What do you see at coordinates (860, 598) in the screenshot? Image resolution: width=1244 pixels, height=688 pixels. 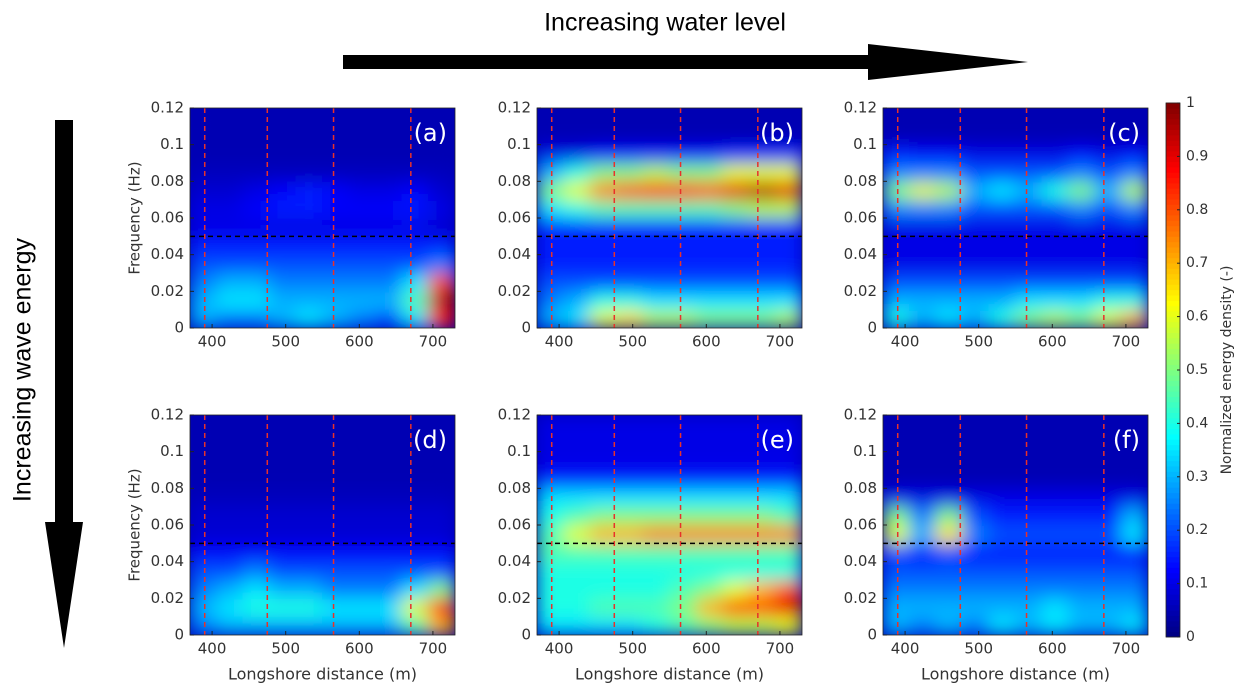 I see `y-tick-label: 0.02` at bounding box center [860, 598].